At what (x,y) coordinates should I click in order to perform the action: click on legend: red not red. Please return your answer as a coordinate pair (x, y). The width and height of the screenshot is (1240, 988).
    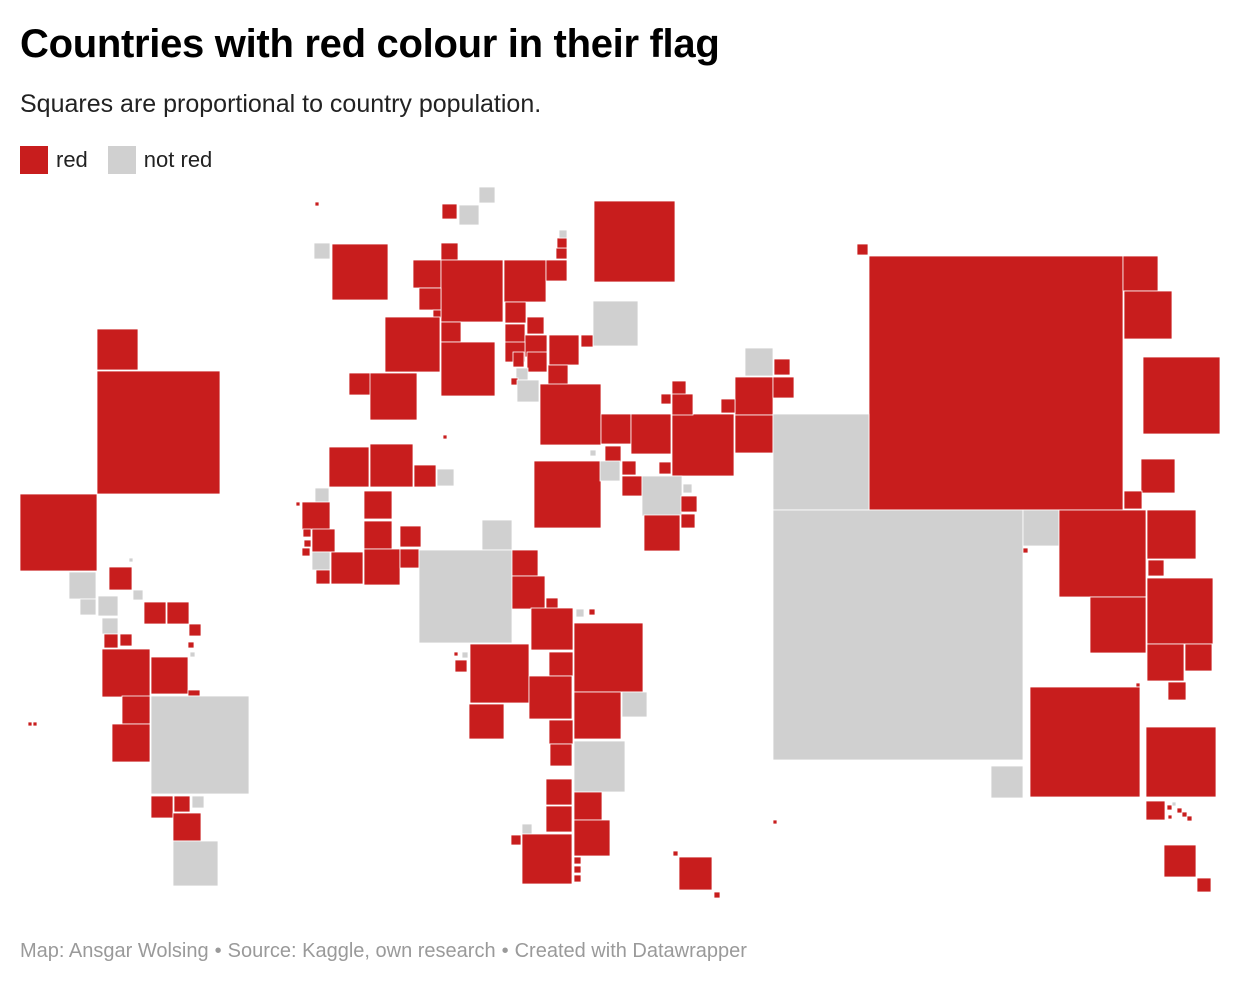
    Looking at the image, I should click on (126, 160).